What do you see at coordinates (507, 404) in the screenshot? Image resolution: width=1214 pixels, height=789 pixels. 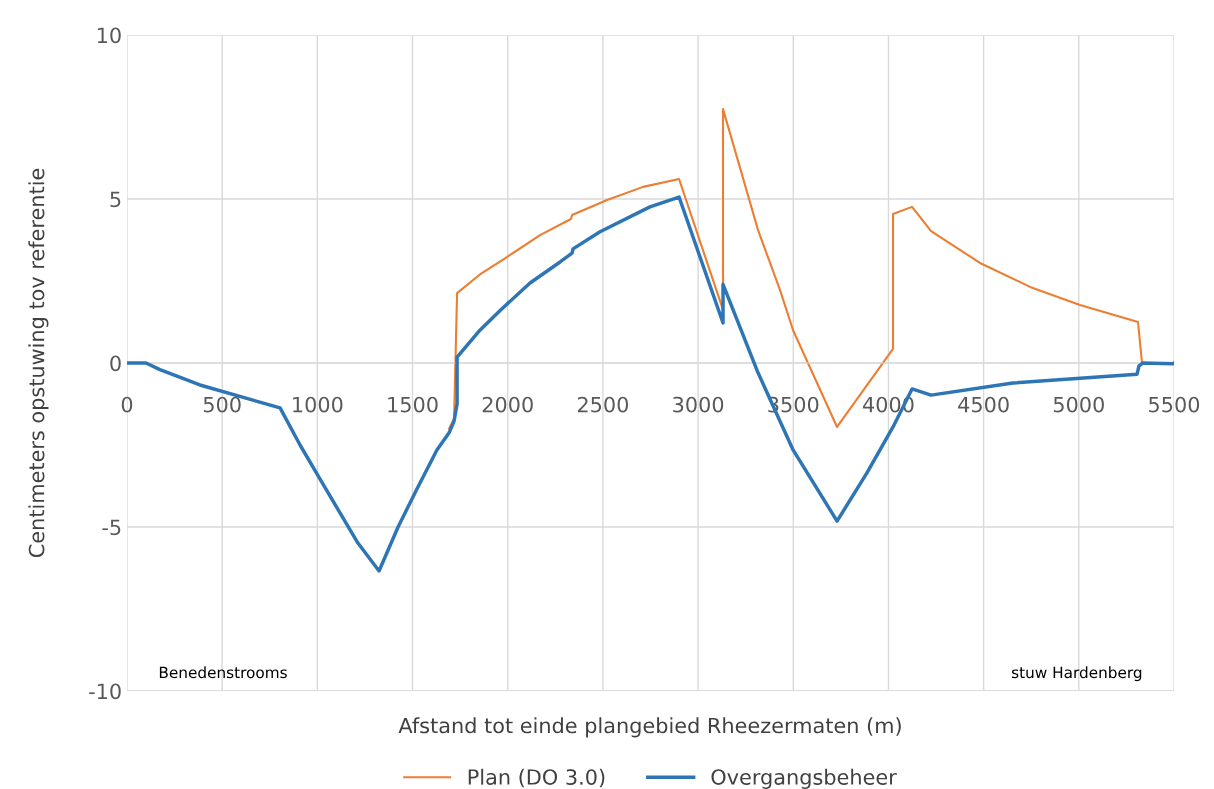 I see `x-tick-label: 2000` at bounding box center [507, 404].